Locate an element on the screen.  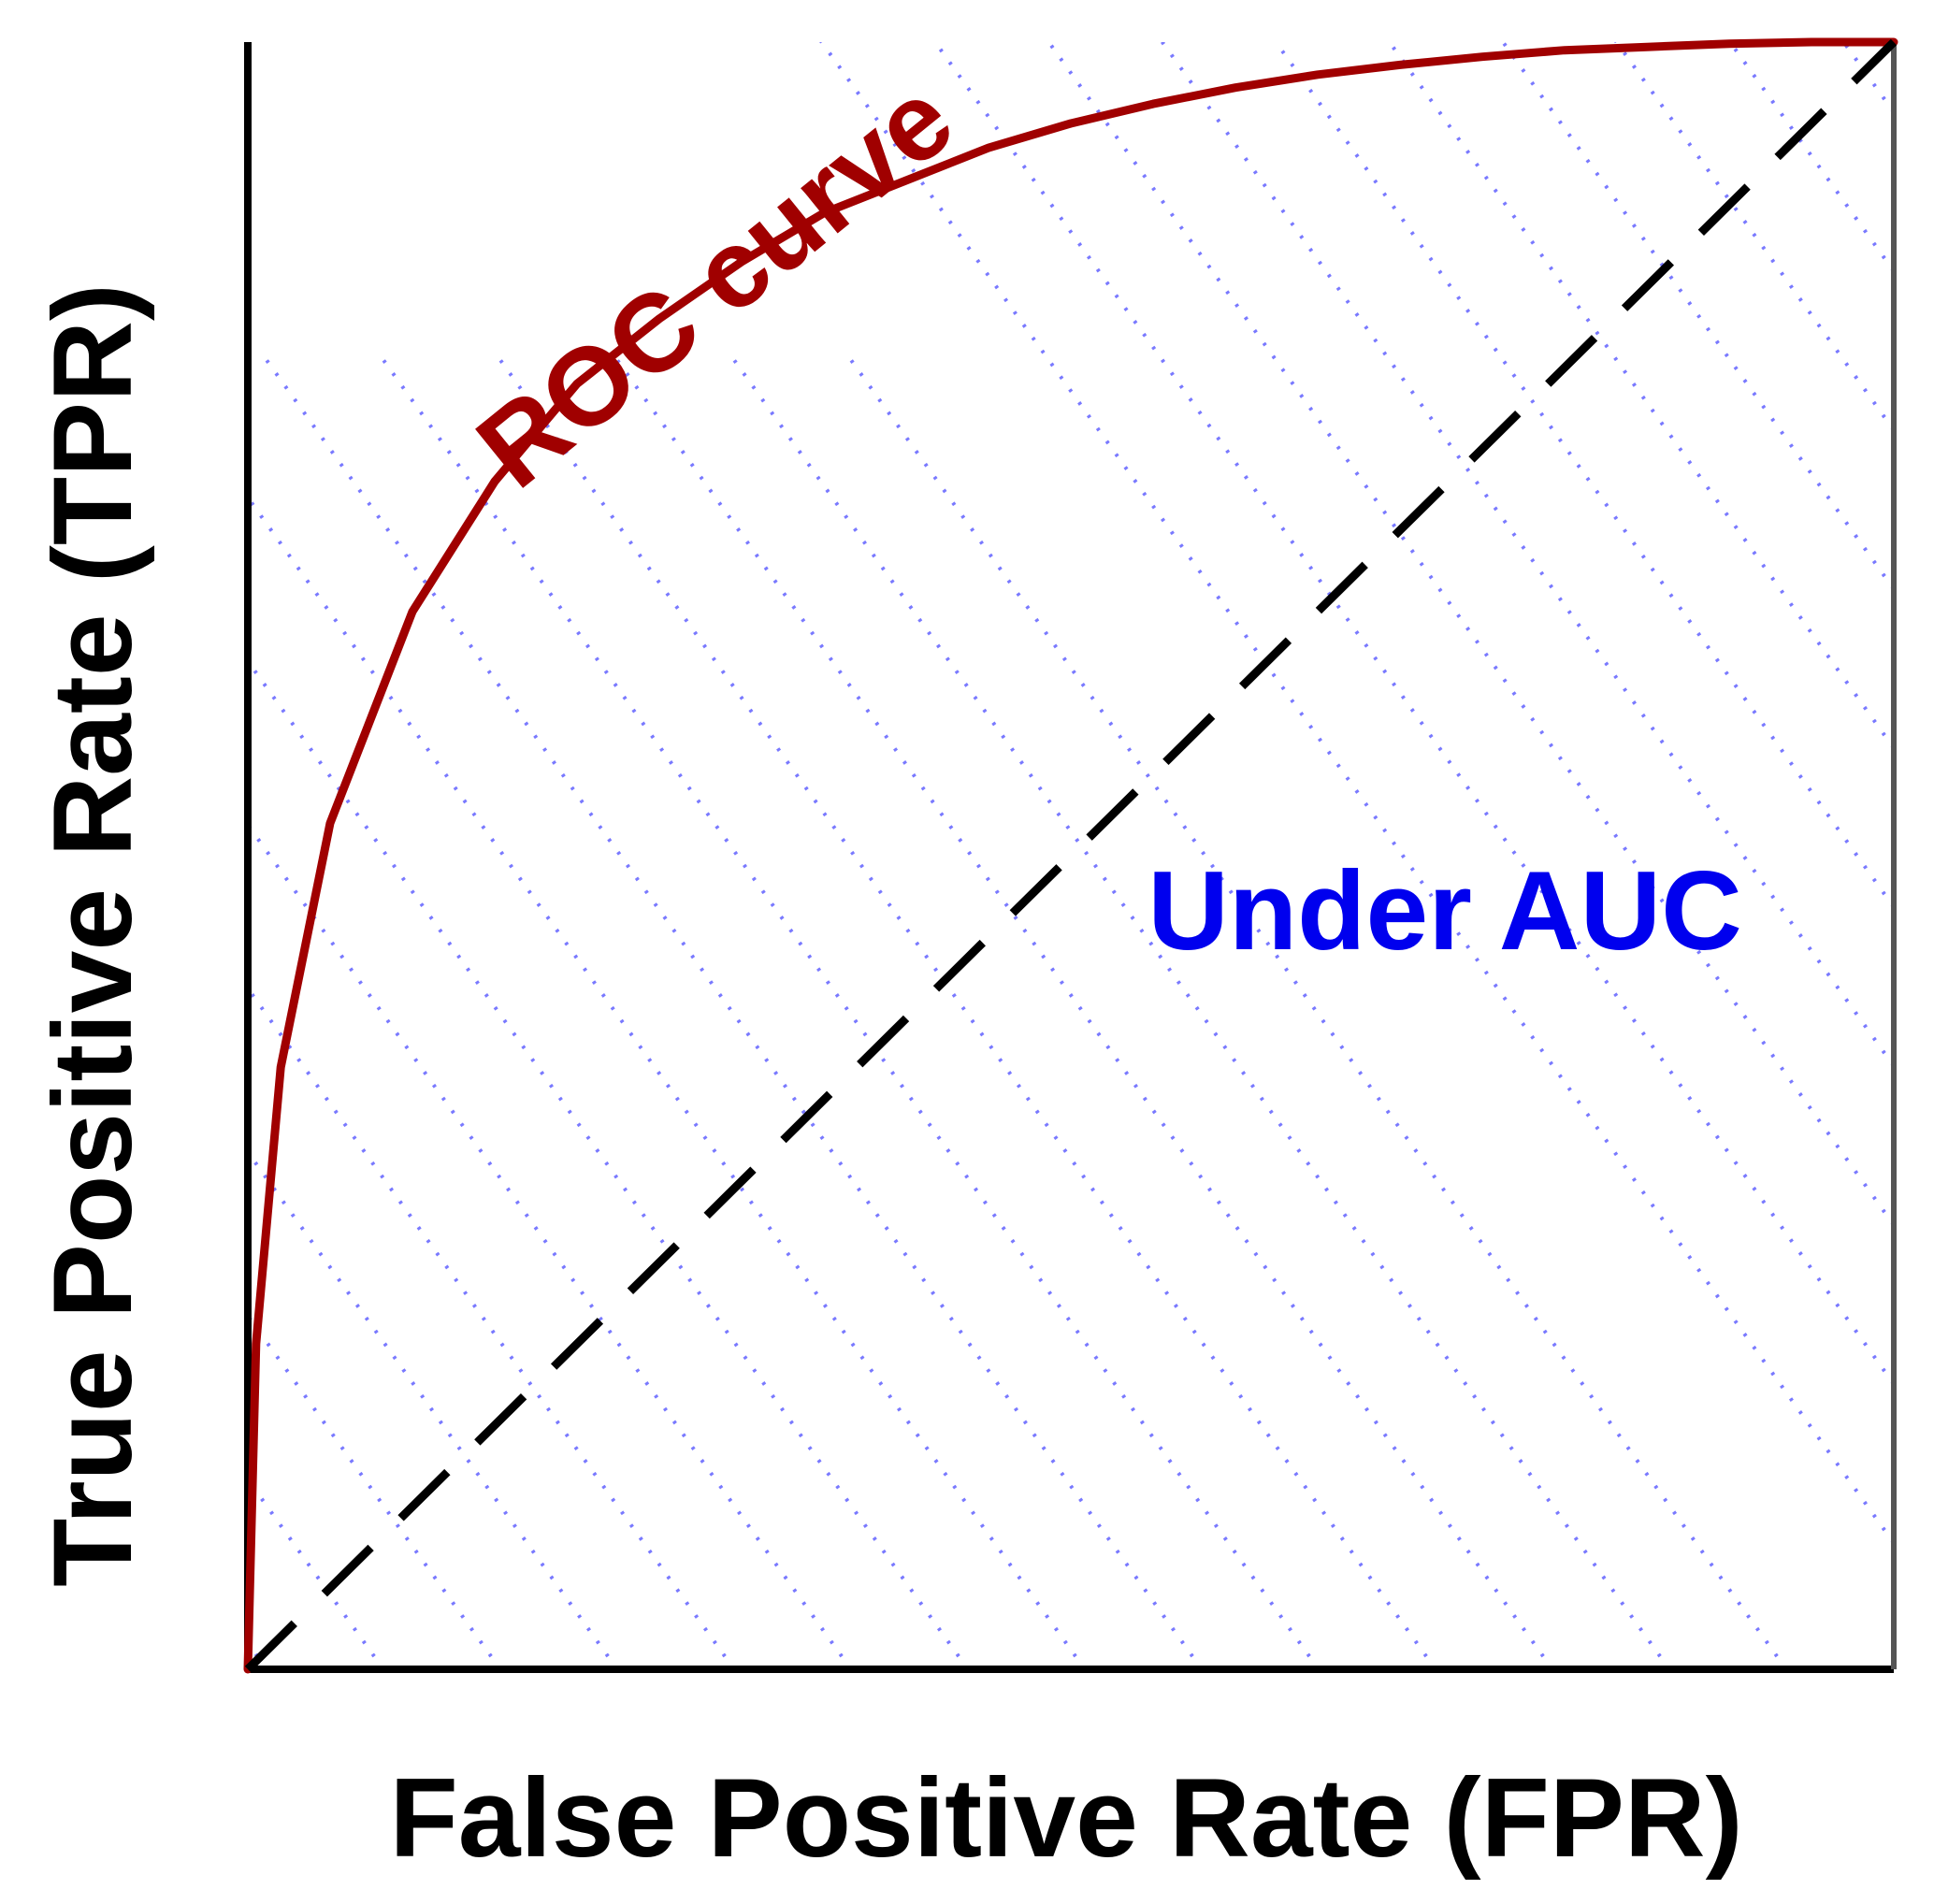
under-auc-label: Under AUC is located at coordinates (1445, 911).